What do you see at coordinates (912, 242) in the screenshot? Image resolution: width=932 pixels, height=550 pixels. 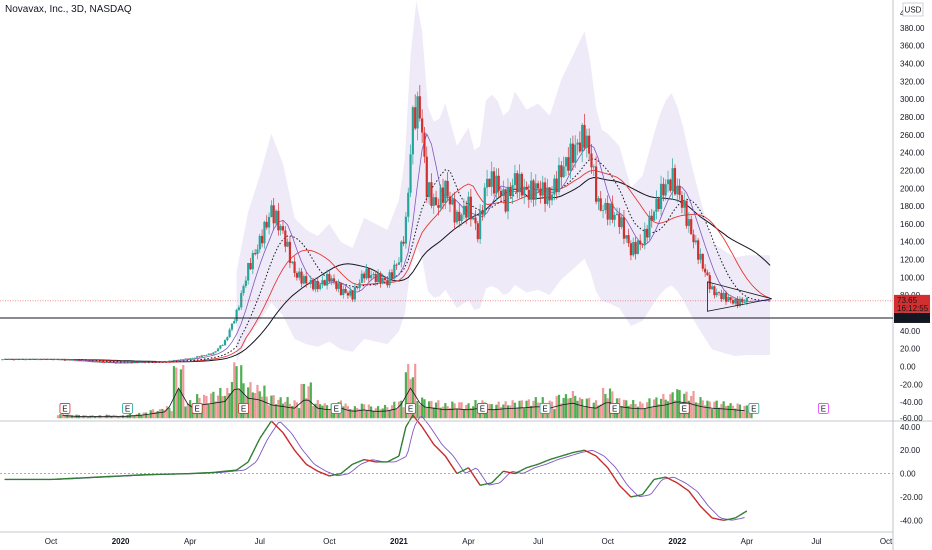 I see `price-tick-label: 140.00` at bounding box center [912, 242].